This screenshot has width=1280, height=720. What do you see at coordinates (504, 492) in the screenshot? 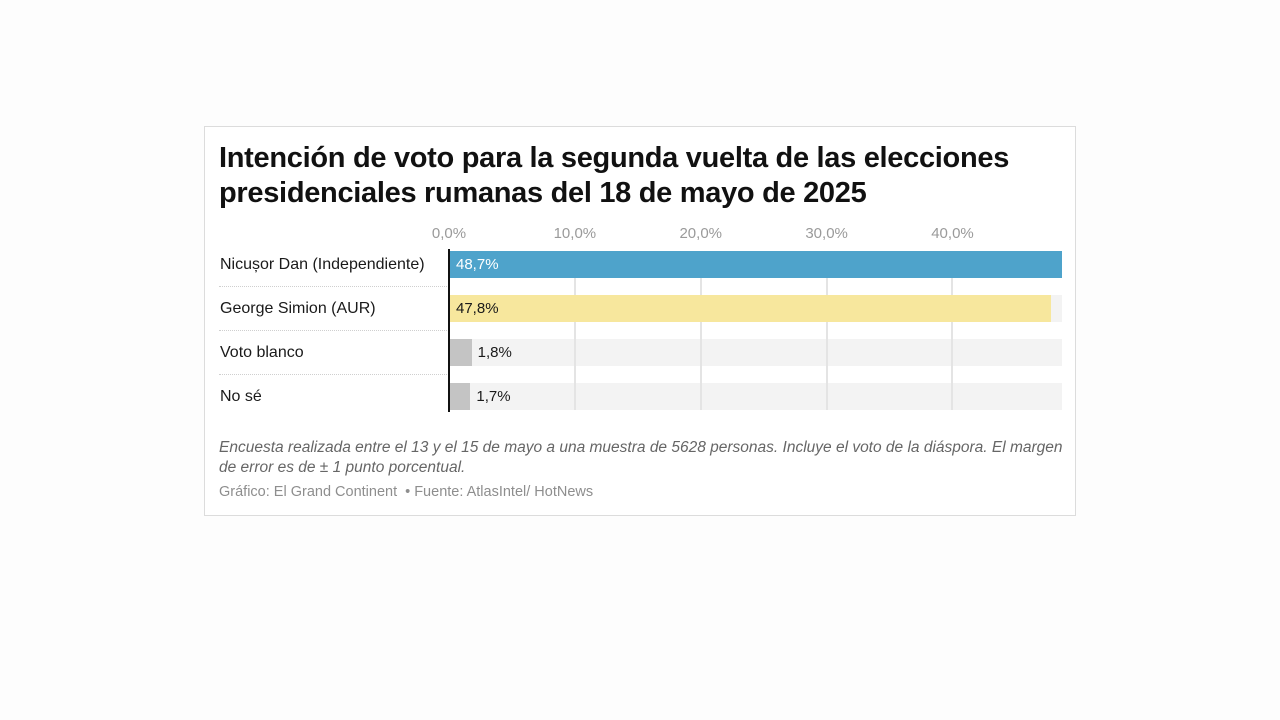
I see `chart-source: Fuente: AtlasIntel/ HotNews` at bounding box center [504, 492].